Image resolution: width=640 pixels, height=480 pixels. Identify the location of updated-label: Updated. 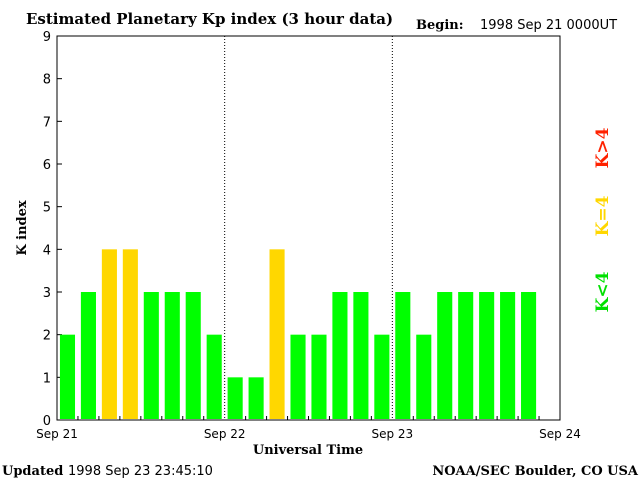
(32, 471).